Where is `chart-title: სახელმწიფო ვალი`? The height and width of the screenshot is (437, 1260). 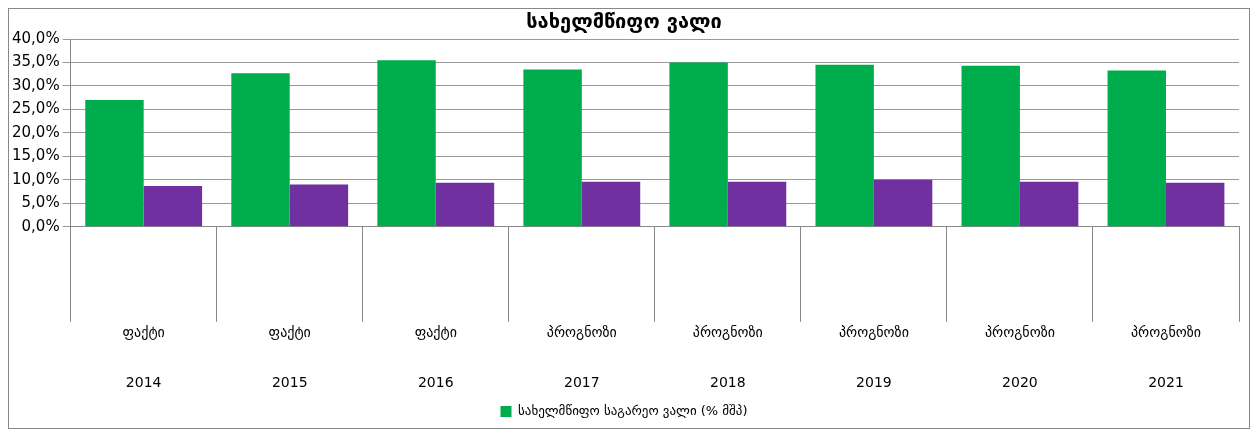 chart-title: სახელმწიფო ვალი is located at coordinates (624, 21).